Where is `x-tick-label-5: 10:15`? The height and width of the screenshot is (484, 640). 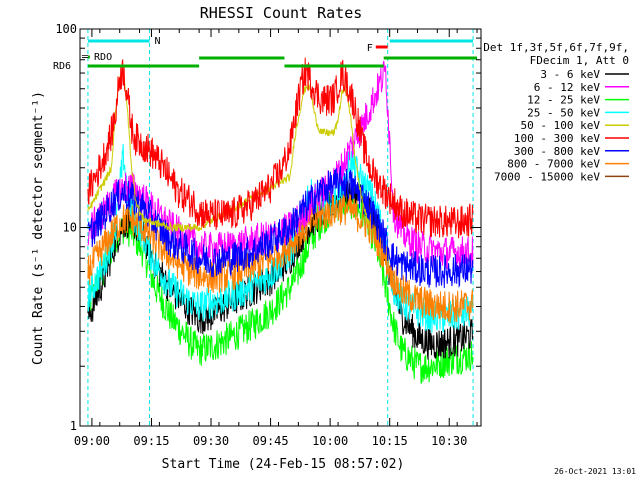 x-tick-label-5: 10:15 is located at coordinates (390, 441).